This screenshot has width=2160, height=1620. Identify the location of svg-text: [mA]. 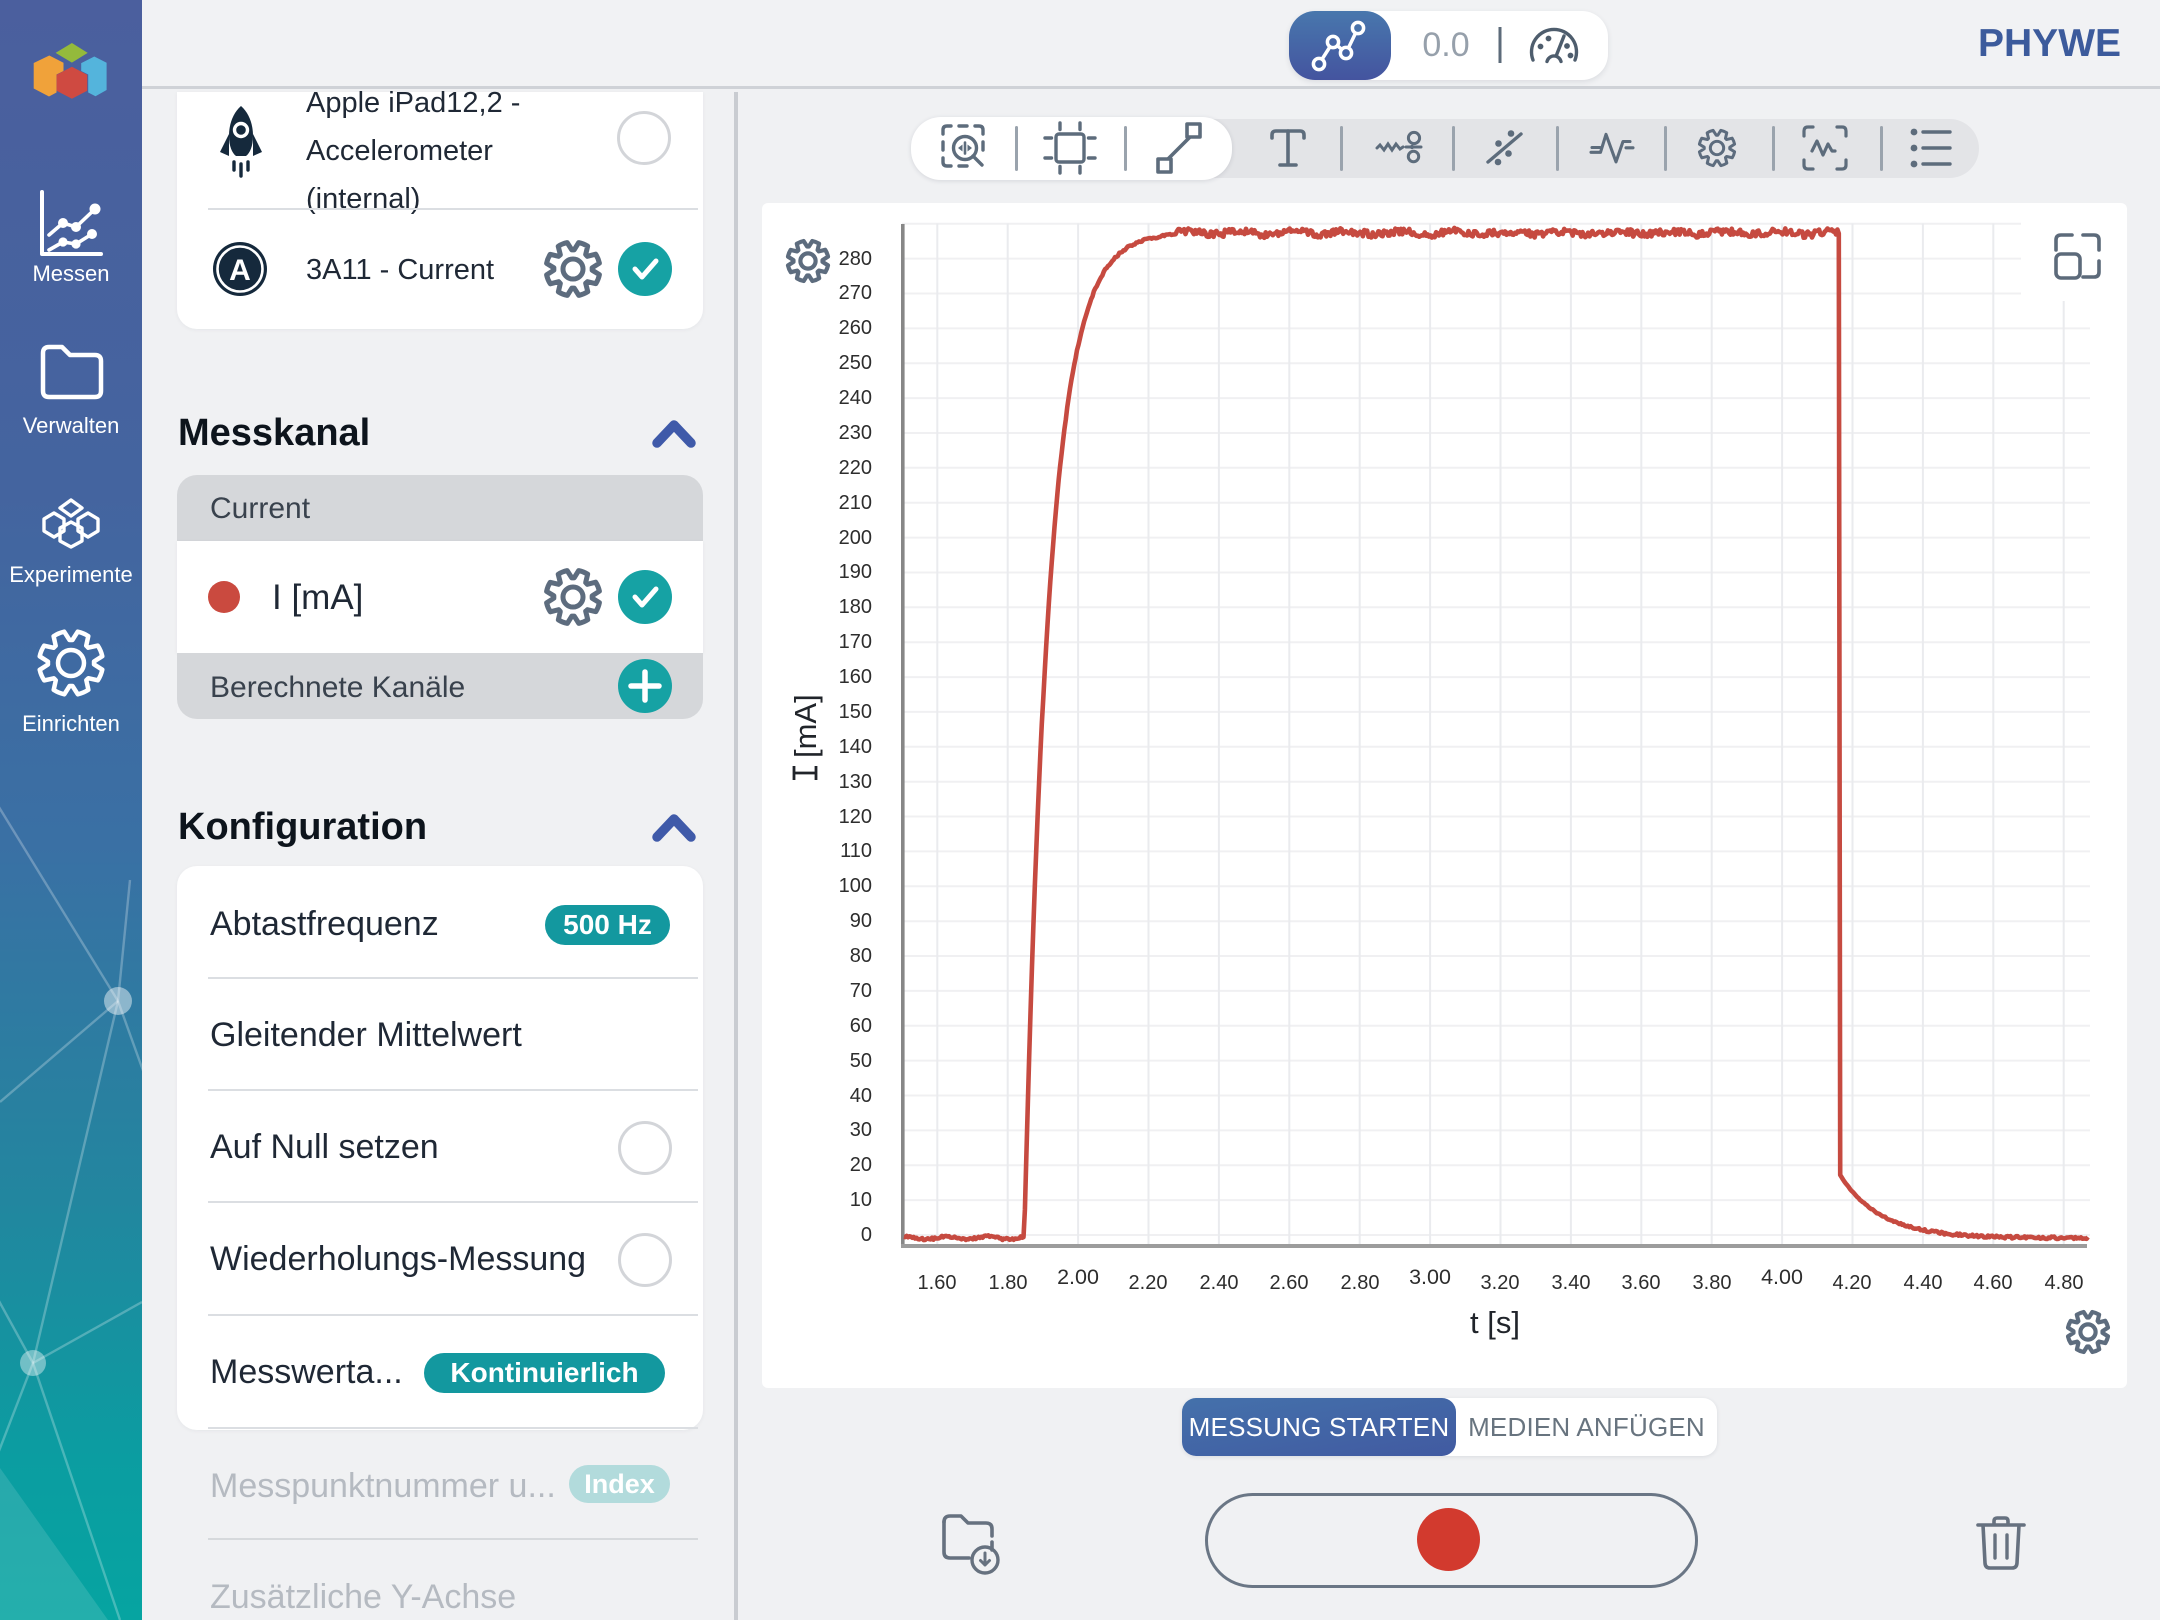
(805, 726).